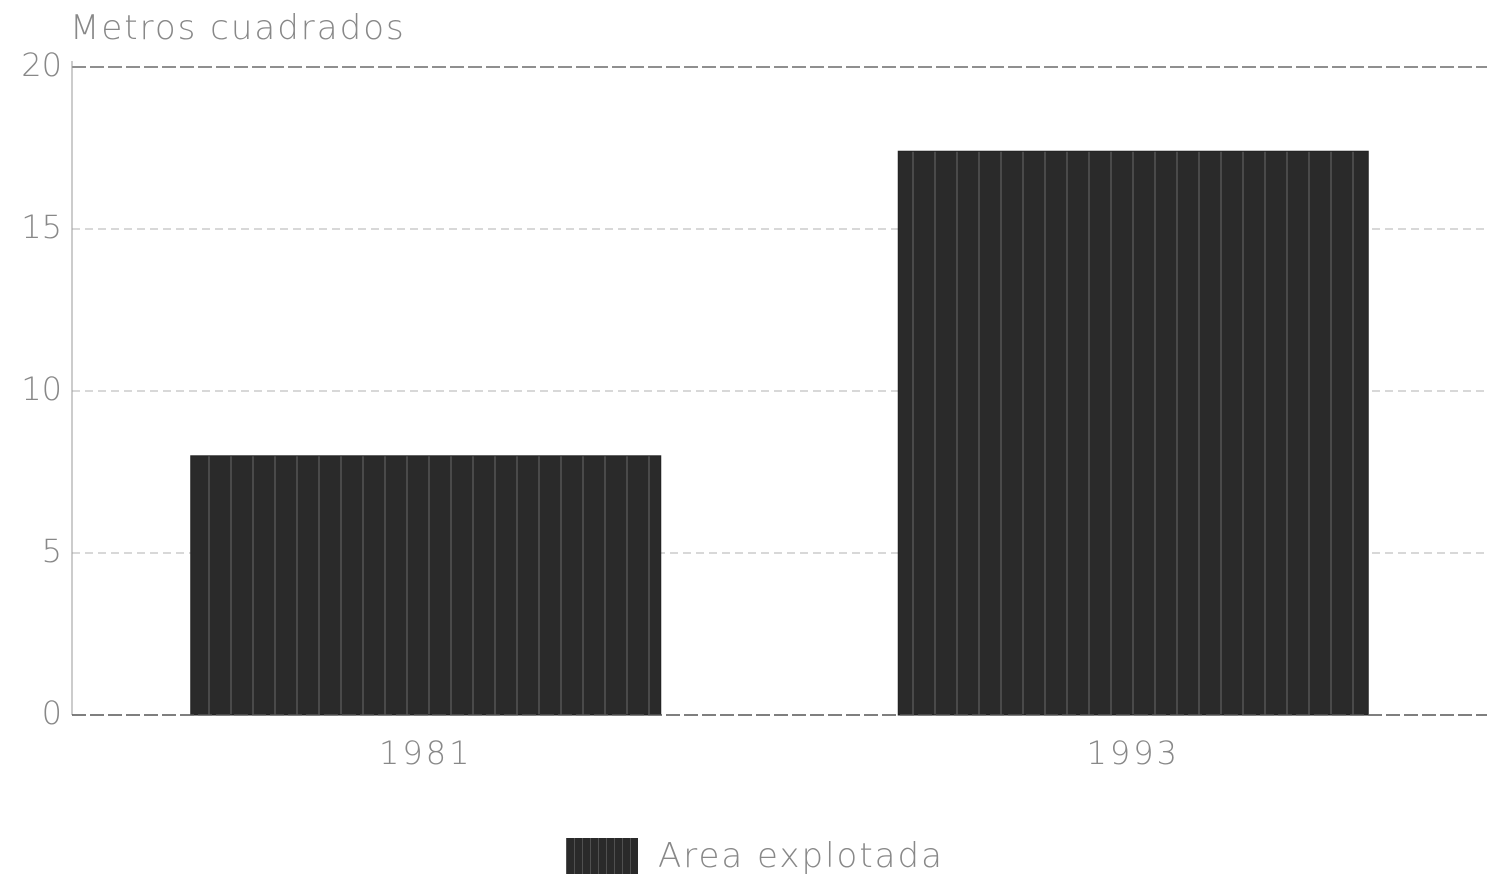 This screenshot has height=878, width=1487. What do you see at coordinates (425, 753) in the screenshot?
I see `x-tick-label: 1981` at bounding box center [425, 753].